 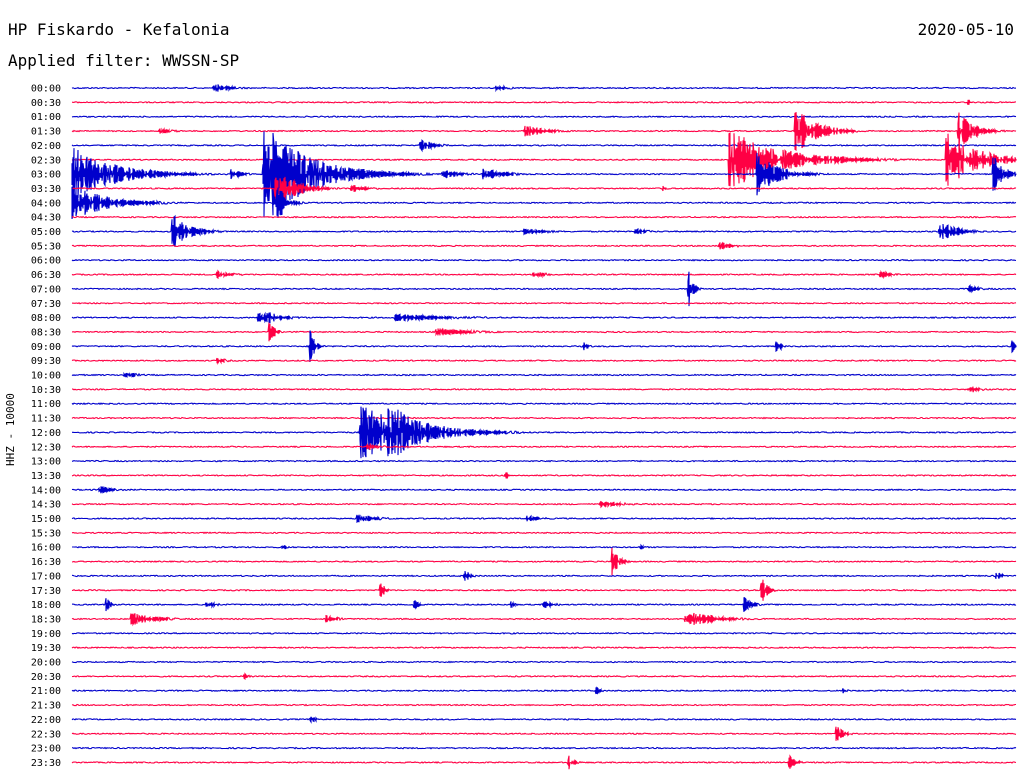 What do you see at coordinates (46, 103) in the screenshot?
I see `row-time-label: 00:30` at bounding box center [46, 103].